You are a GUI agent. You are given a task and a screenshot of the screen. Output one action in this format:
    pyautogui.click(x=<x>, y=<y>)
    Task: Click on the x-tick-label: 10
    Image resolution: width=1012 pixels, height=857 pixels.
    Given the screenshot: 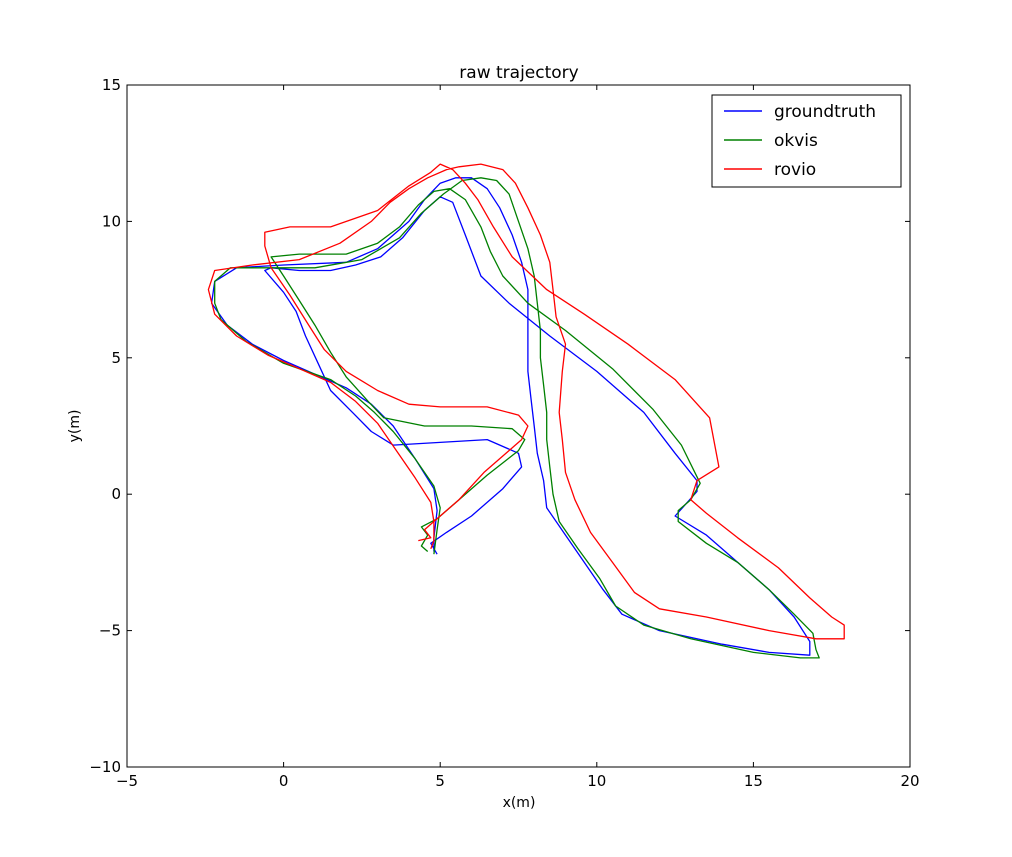 What is the action you would take?
    pyautogui.click(x=596, y=781)
    